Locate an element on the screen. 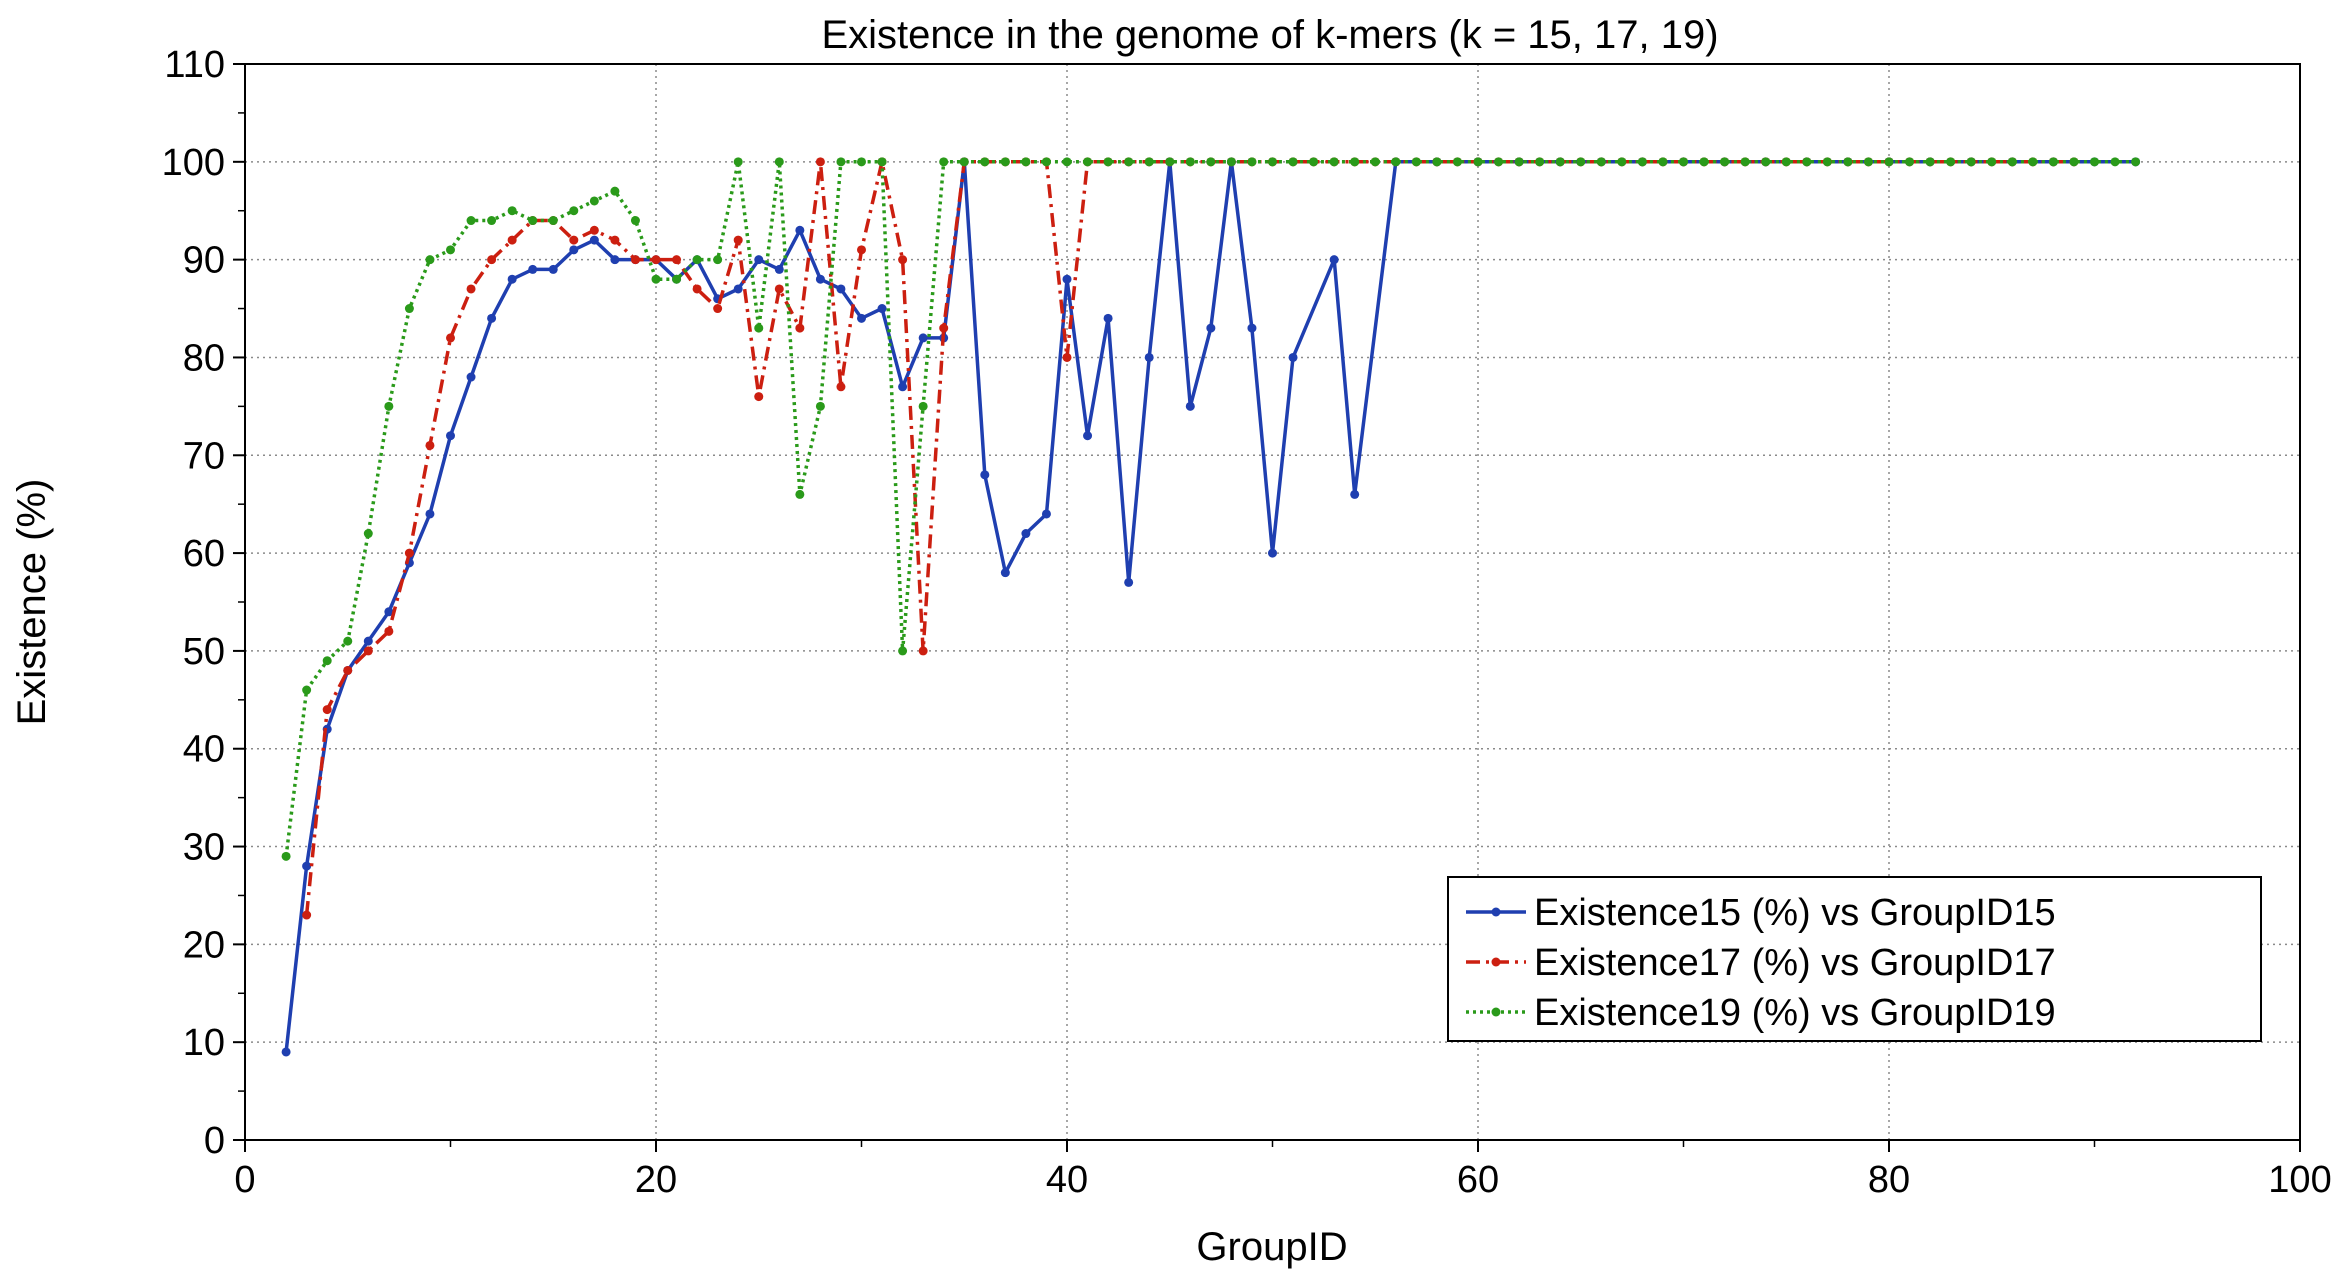 This screenshot has width=2344, height=1278. x-tick-label: 20 is located at coordinates (656, 1180).